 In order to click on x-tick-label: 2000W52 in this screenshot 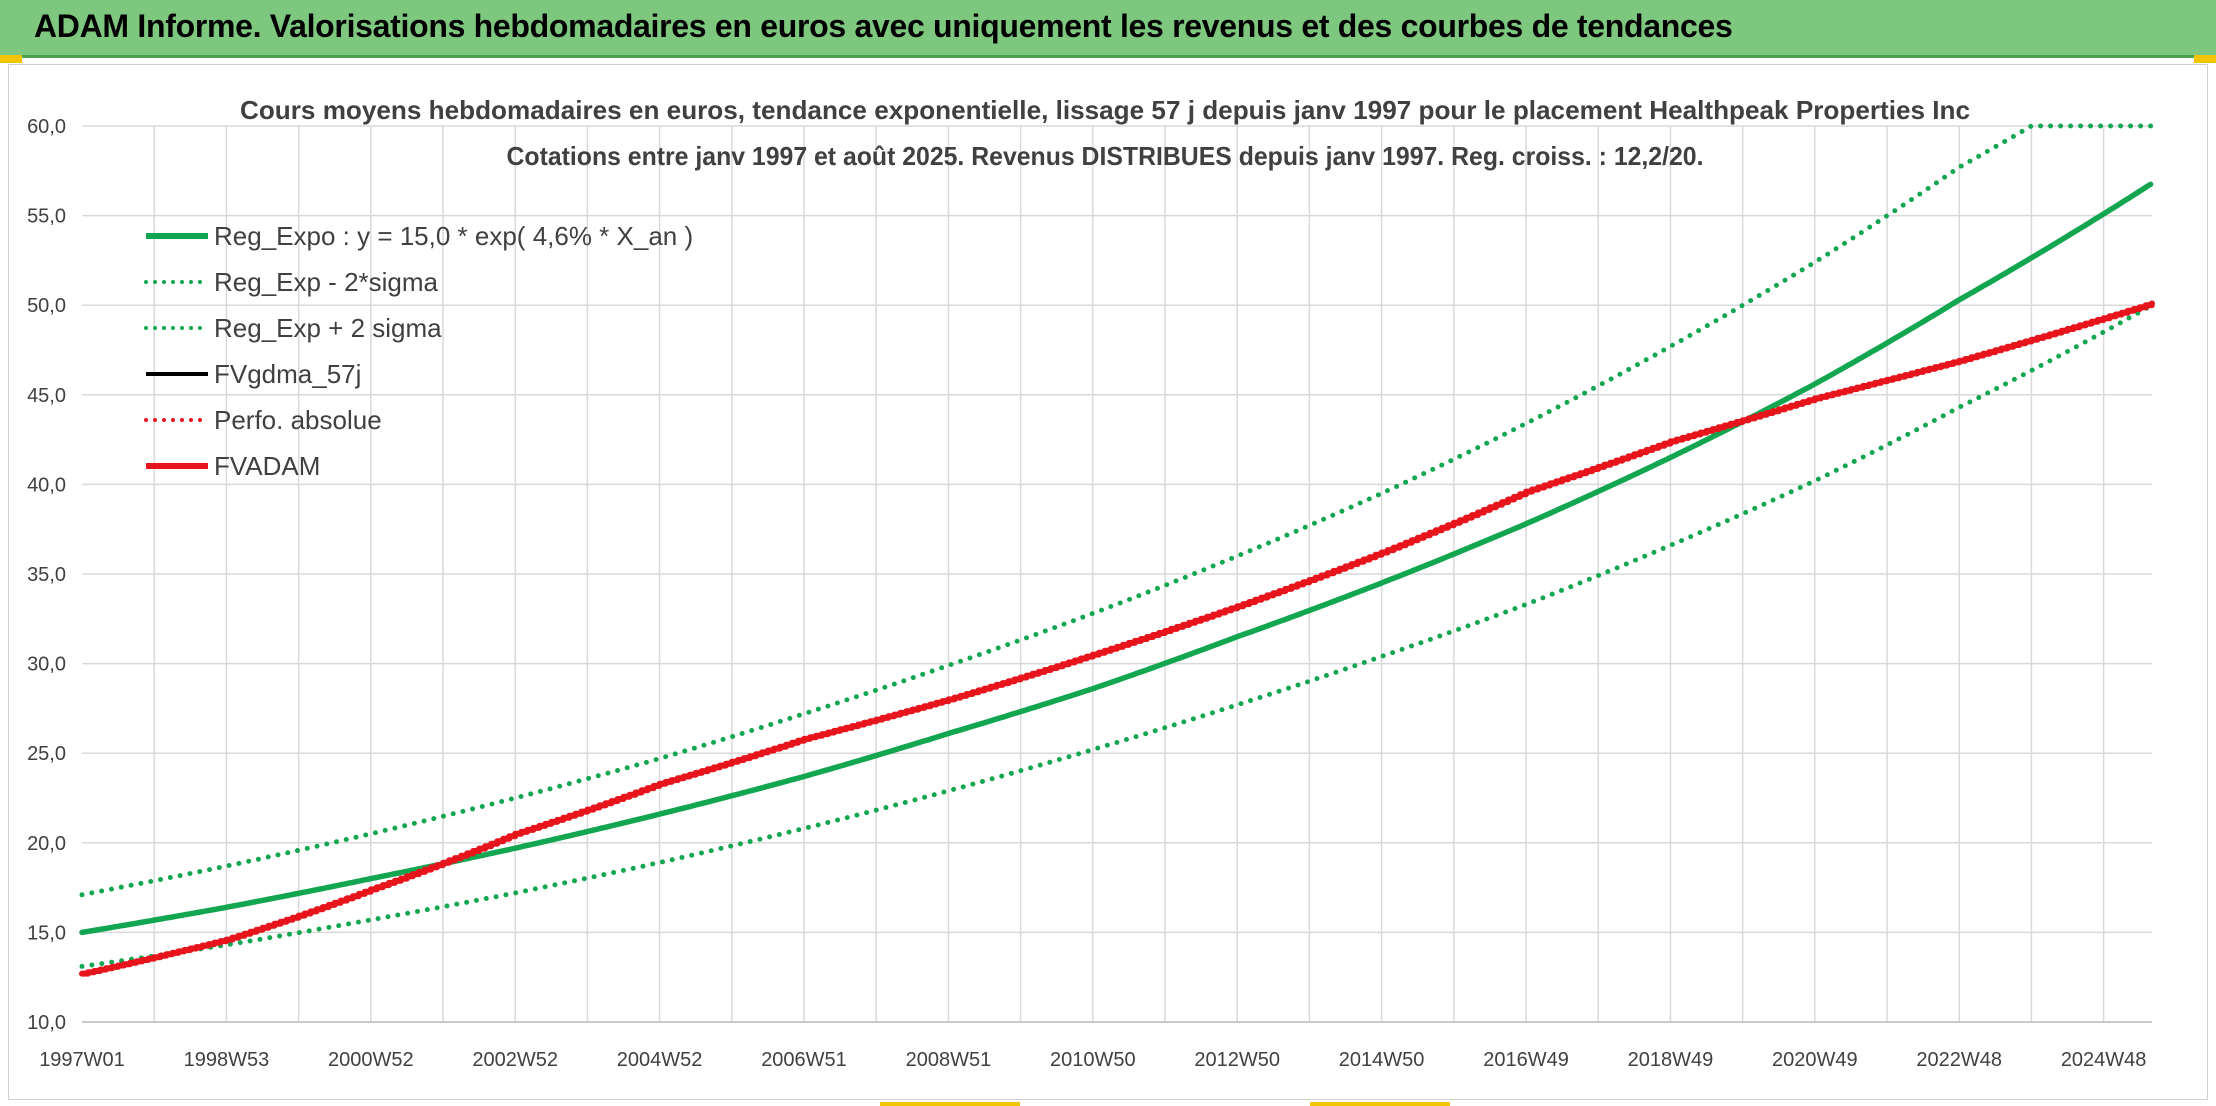, I will do `click(371, 1060)`.